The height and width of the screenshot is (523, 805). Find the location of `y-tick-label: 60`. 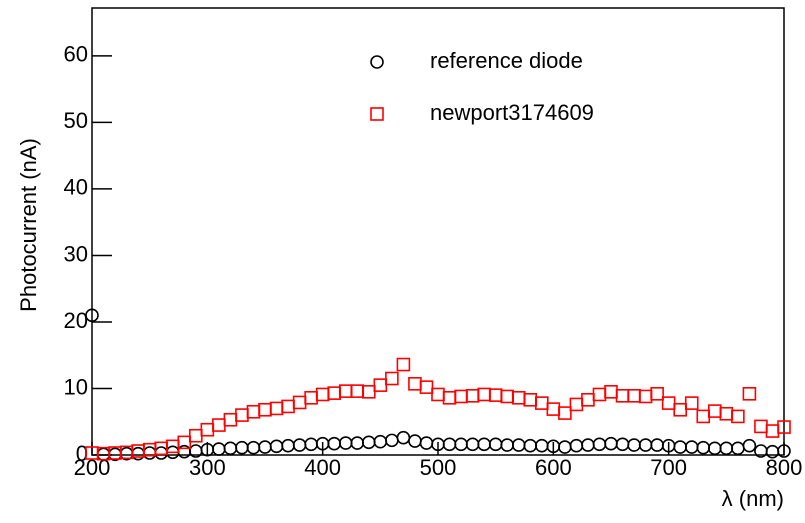

y-tick-label: 60 is located at coordinates (76, 54).